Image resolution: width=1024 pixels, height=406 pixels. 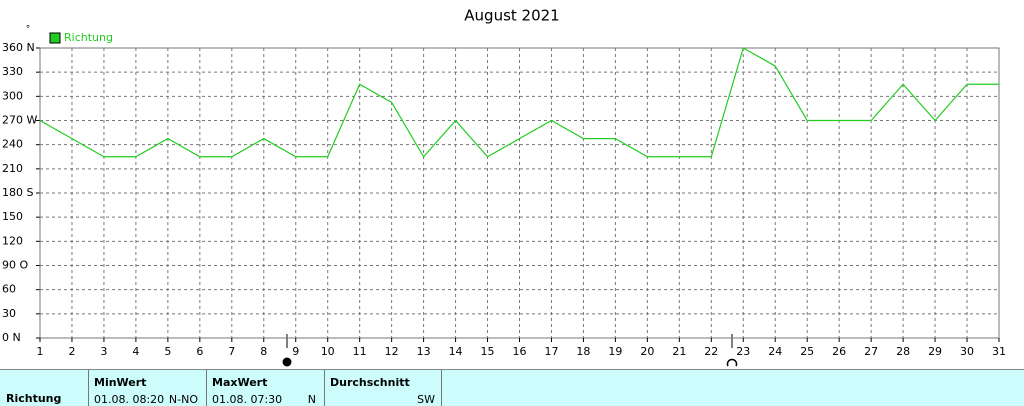 I want to click on min-header: MinWert, so click(x=120, y=382).